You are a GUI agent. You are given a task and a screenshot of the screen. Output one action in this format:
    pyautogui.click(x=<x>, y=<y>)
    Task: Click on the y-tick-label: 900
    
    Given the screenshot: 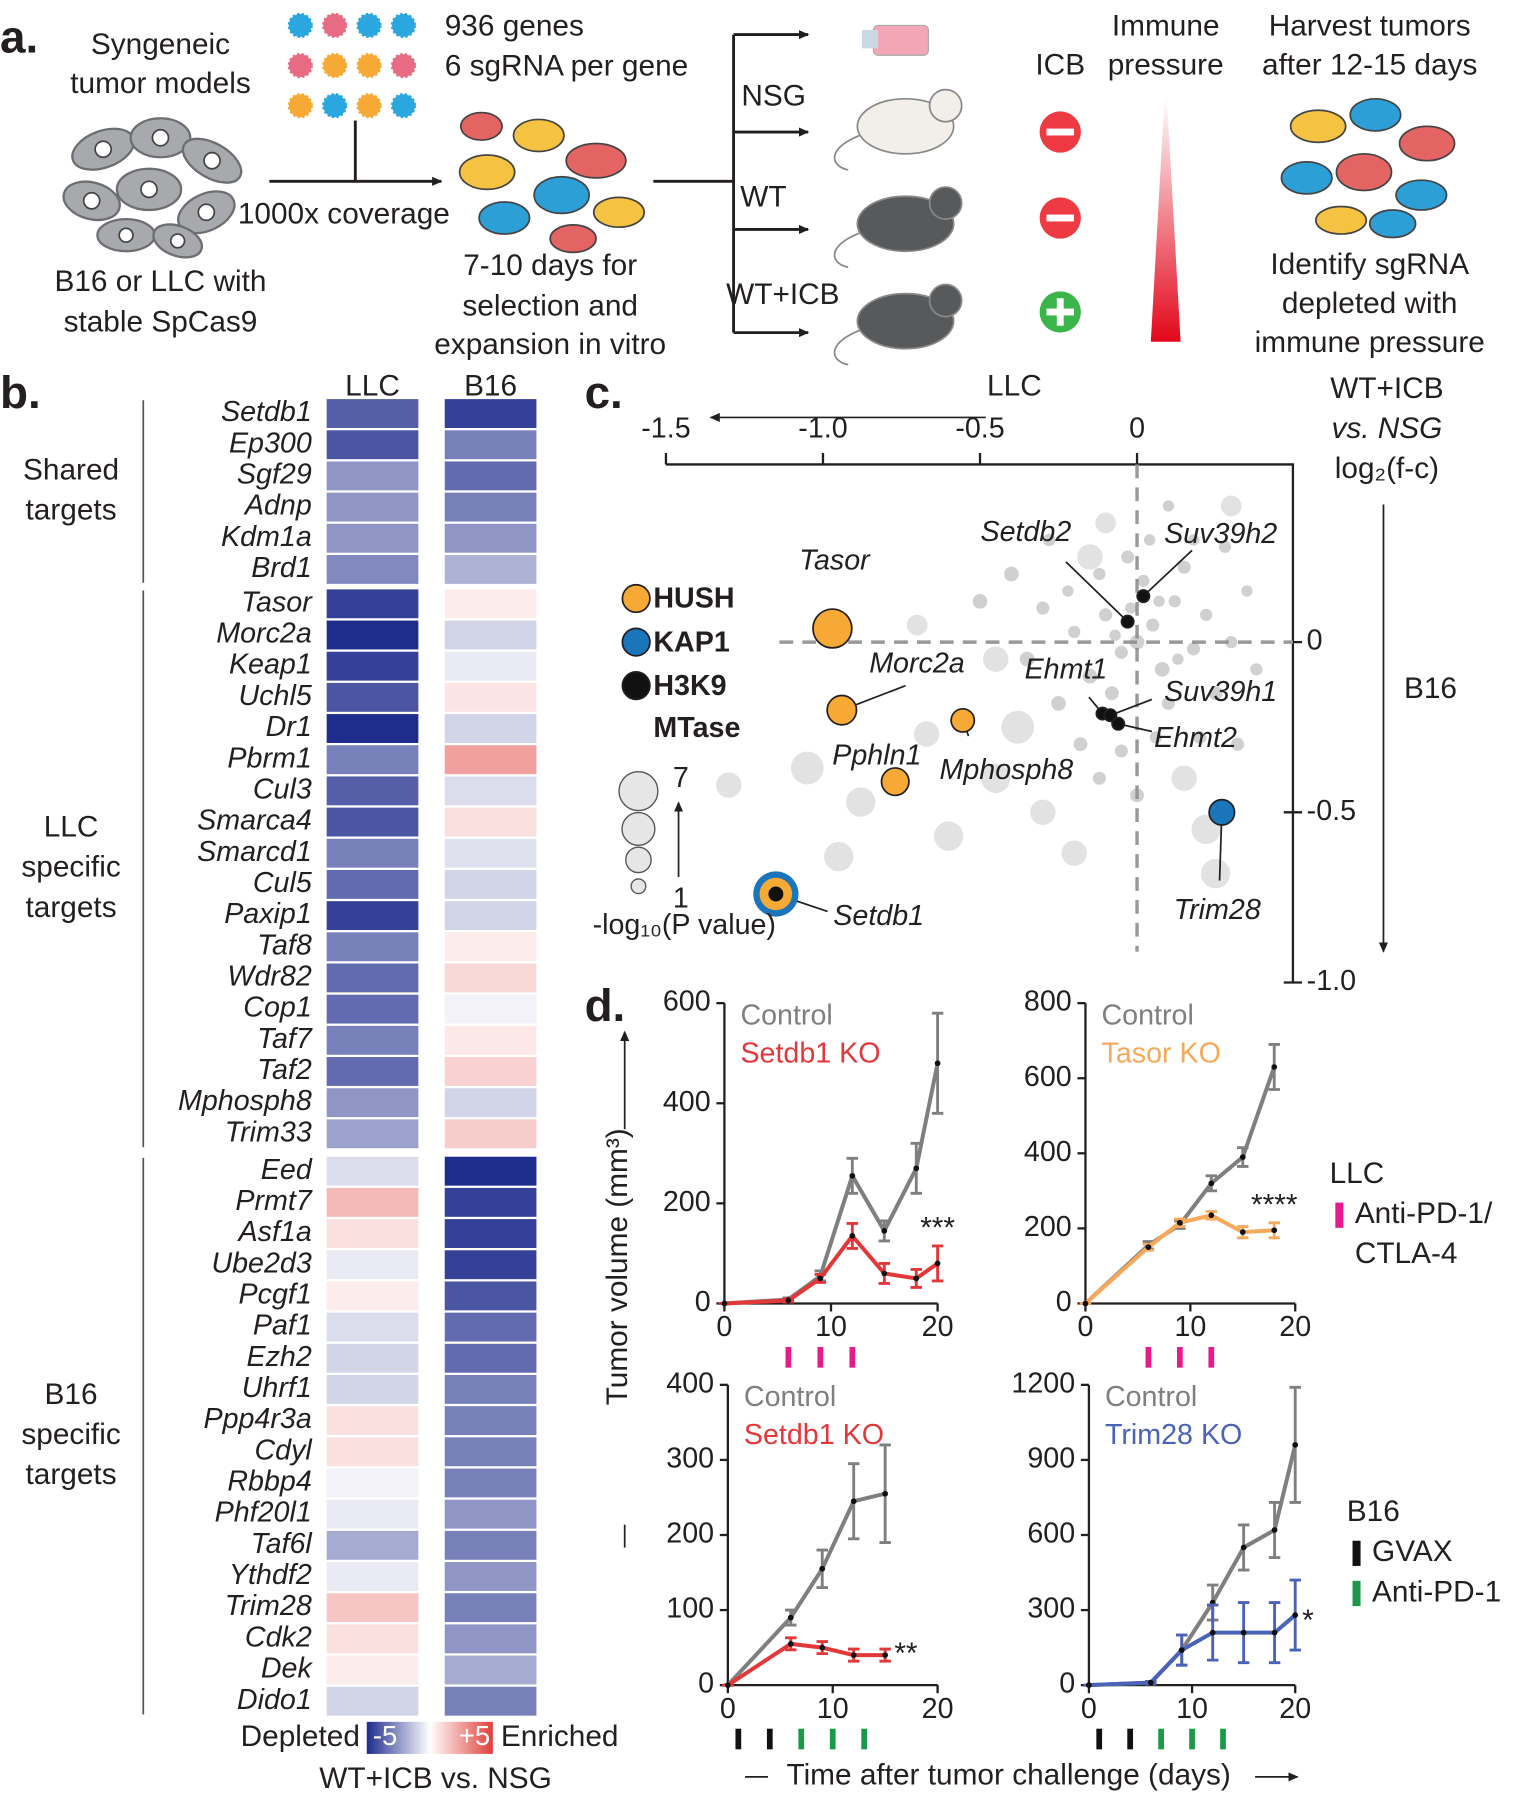 What is the action you would take?
    pyautogui.click(x=1051, y=1458)
    